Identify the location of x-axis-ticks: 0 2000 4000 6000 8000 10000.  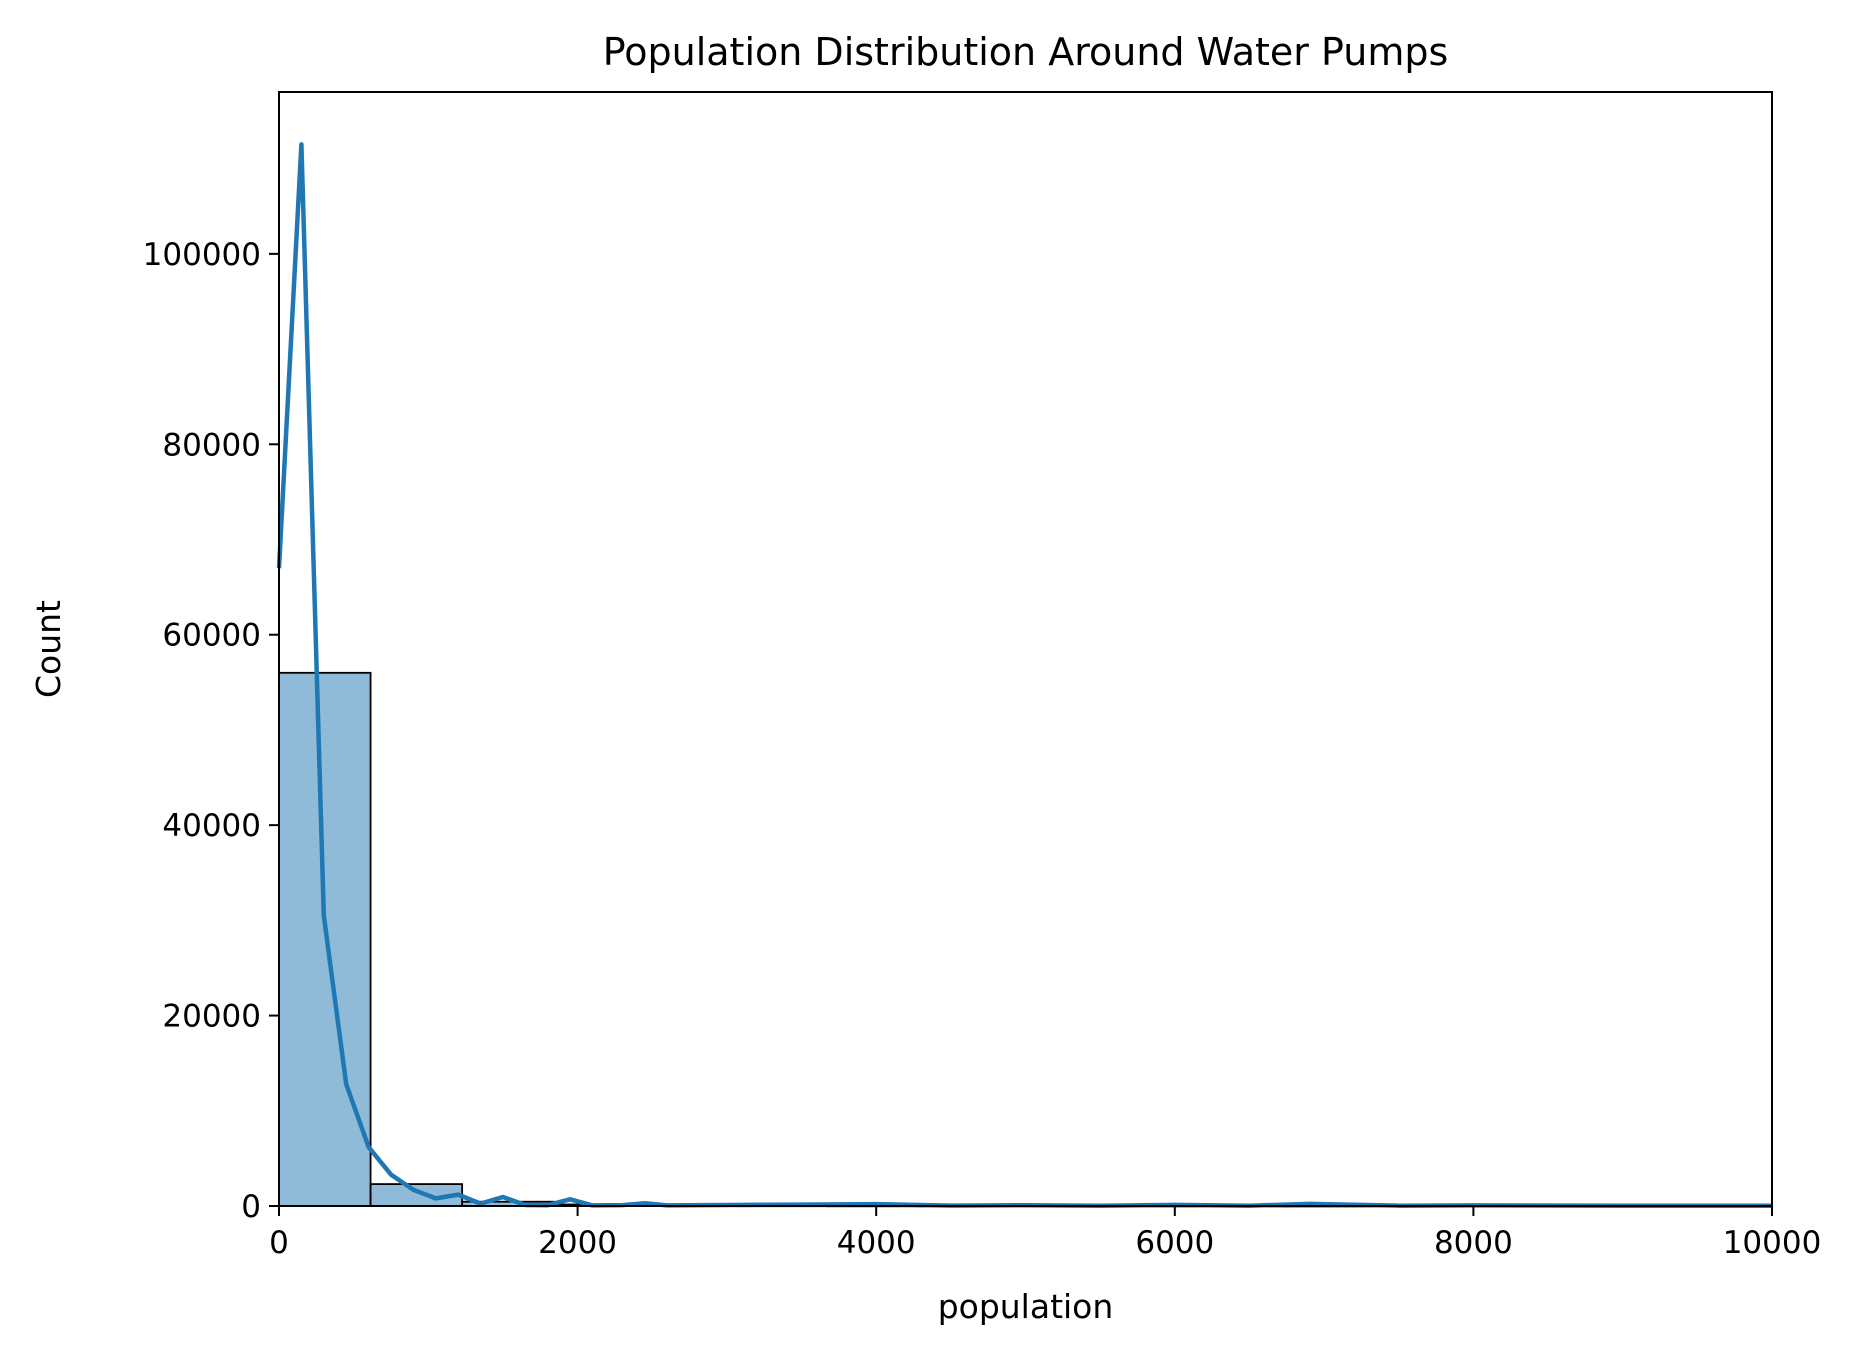
(1045, 1233).